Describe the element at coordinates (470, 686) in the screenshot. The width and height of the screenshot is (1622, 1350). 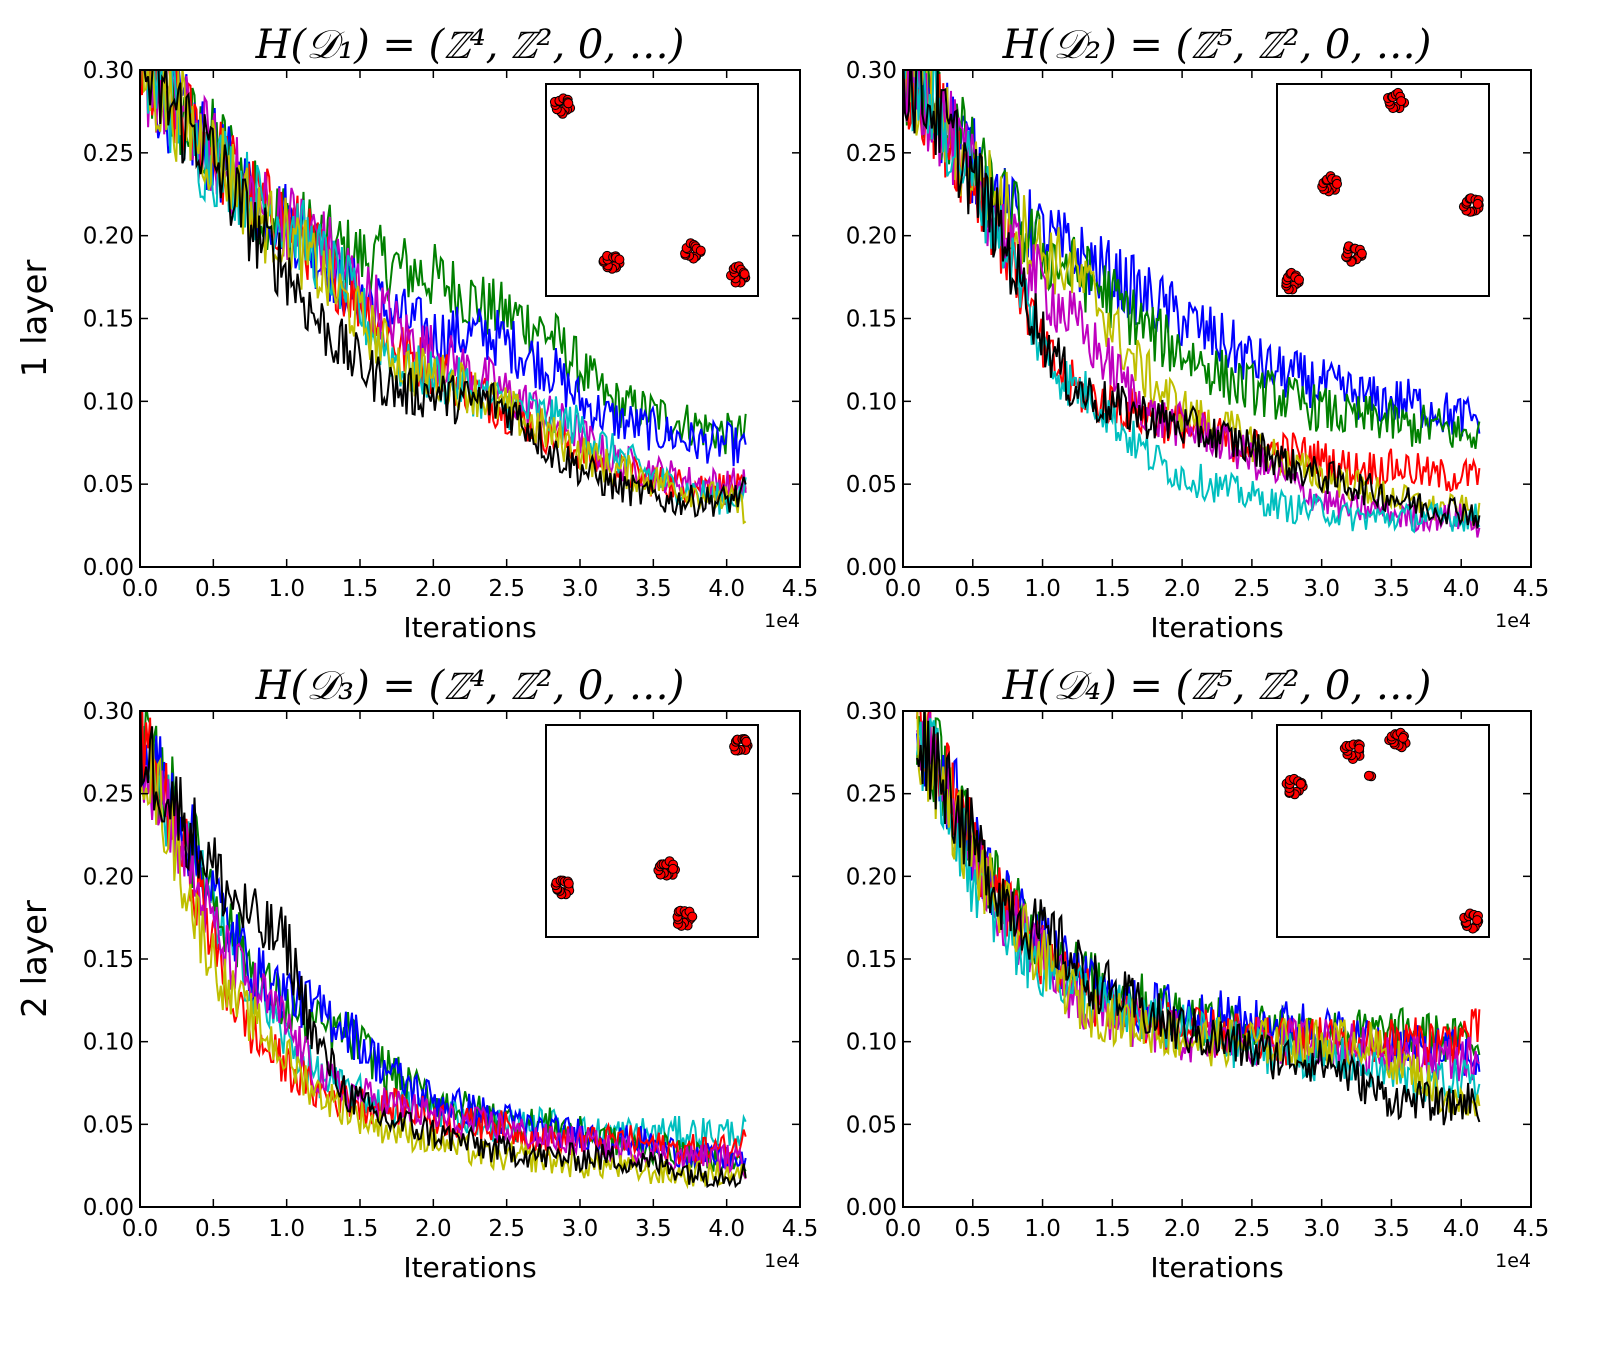
I see `subplot-title: H(𝒟₃) = (ℤ⁴, ℤ², 0, …)` at that location.